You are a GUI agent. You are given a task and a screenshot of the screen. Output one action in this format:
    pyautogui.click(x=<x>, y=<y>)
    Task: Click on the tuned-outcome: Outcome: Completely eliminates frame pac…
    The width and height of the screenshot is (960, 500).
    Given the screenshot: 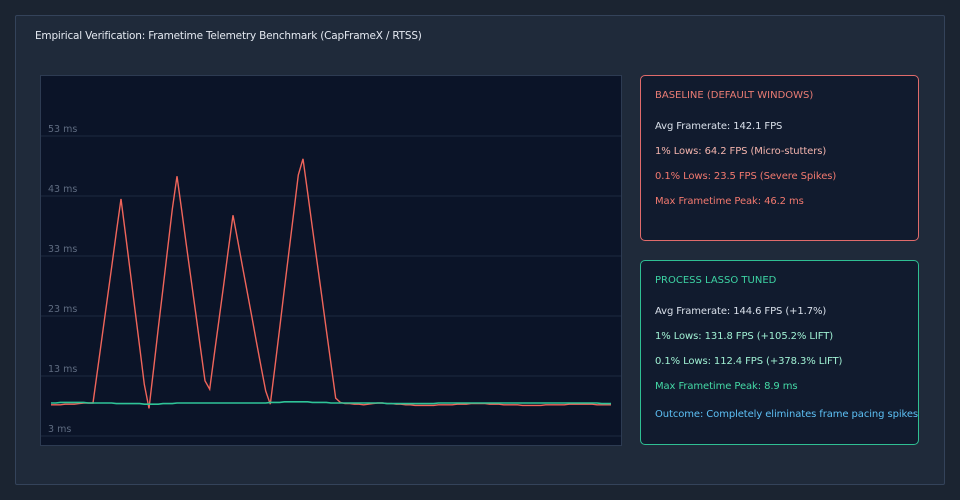 What is the action you would take?
    pyautogui.click(x=786, y=414)
    